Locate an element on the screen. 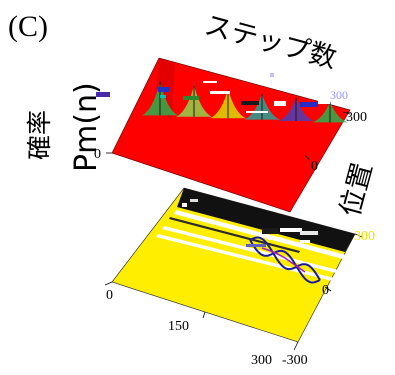 The width and height of the screenshot is (395, 375). bottom-black-band is located at coordinates (266, 220).